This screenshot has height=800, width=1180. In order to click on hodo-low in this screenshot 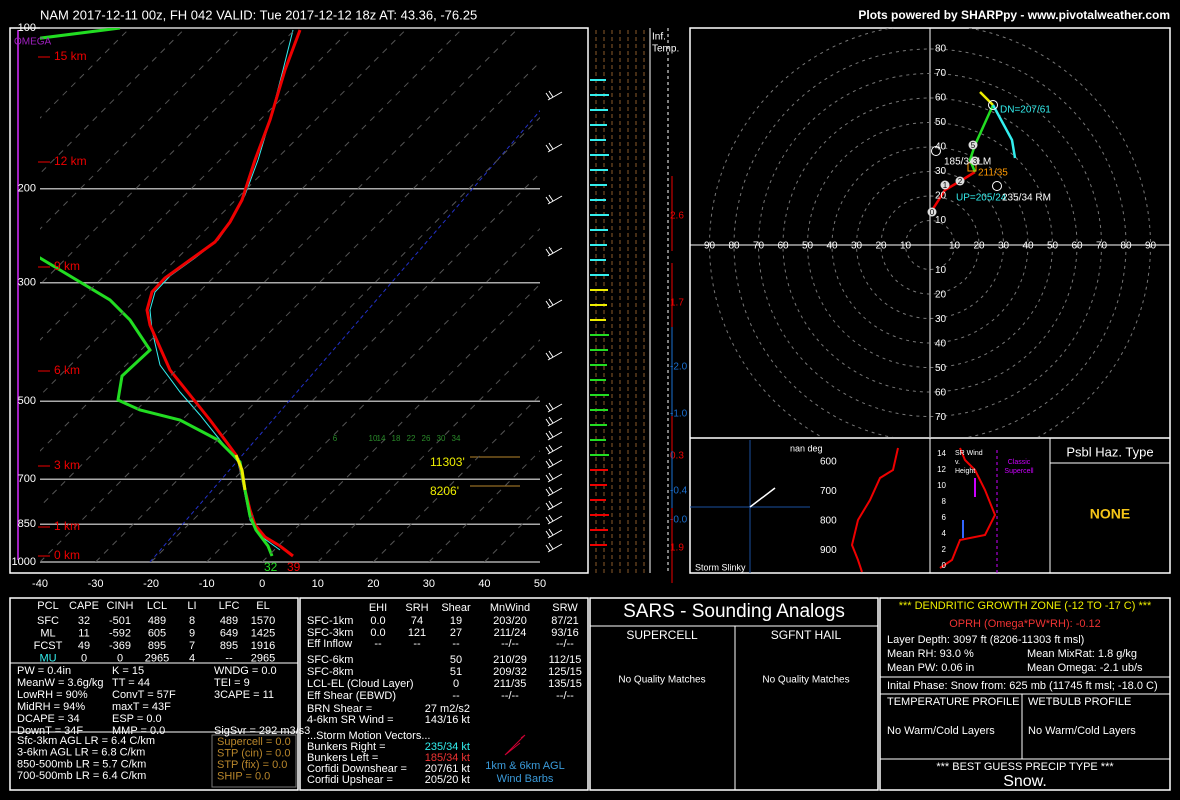, I will do `click(952, 191)`.